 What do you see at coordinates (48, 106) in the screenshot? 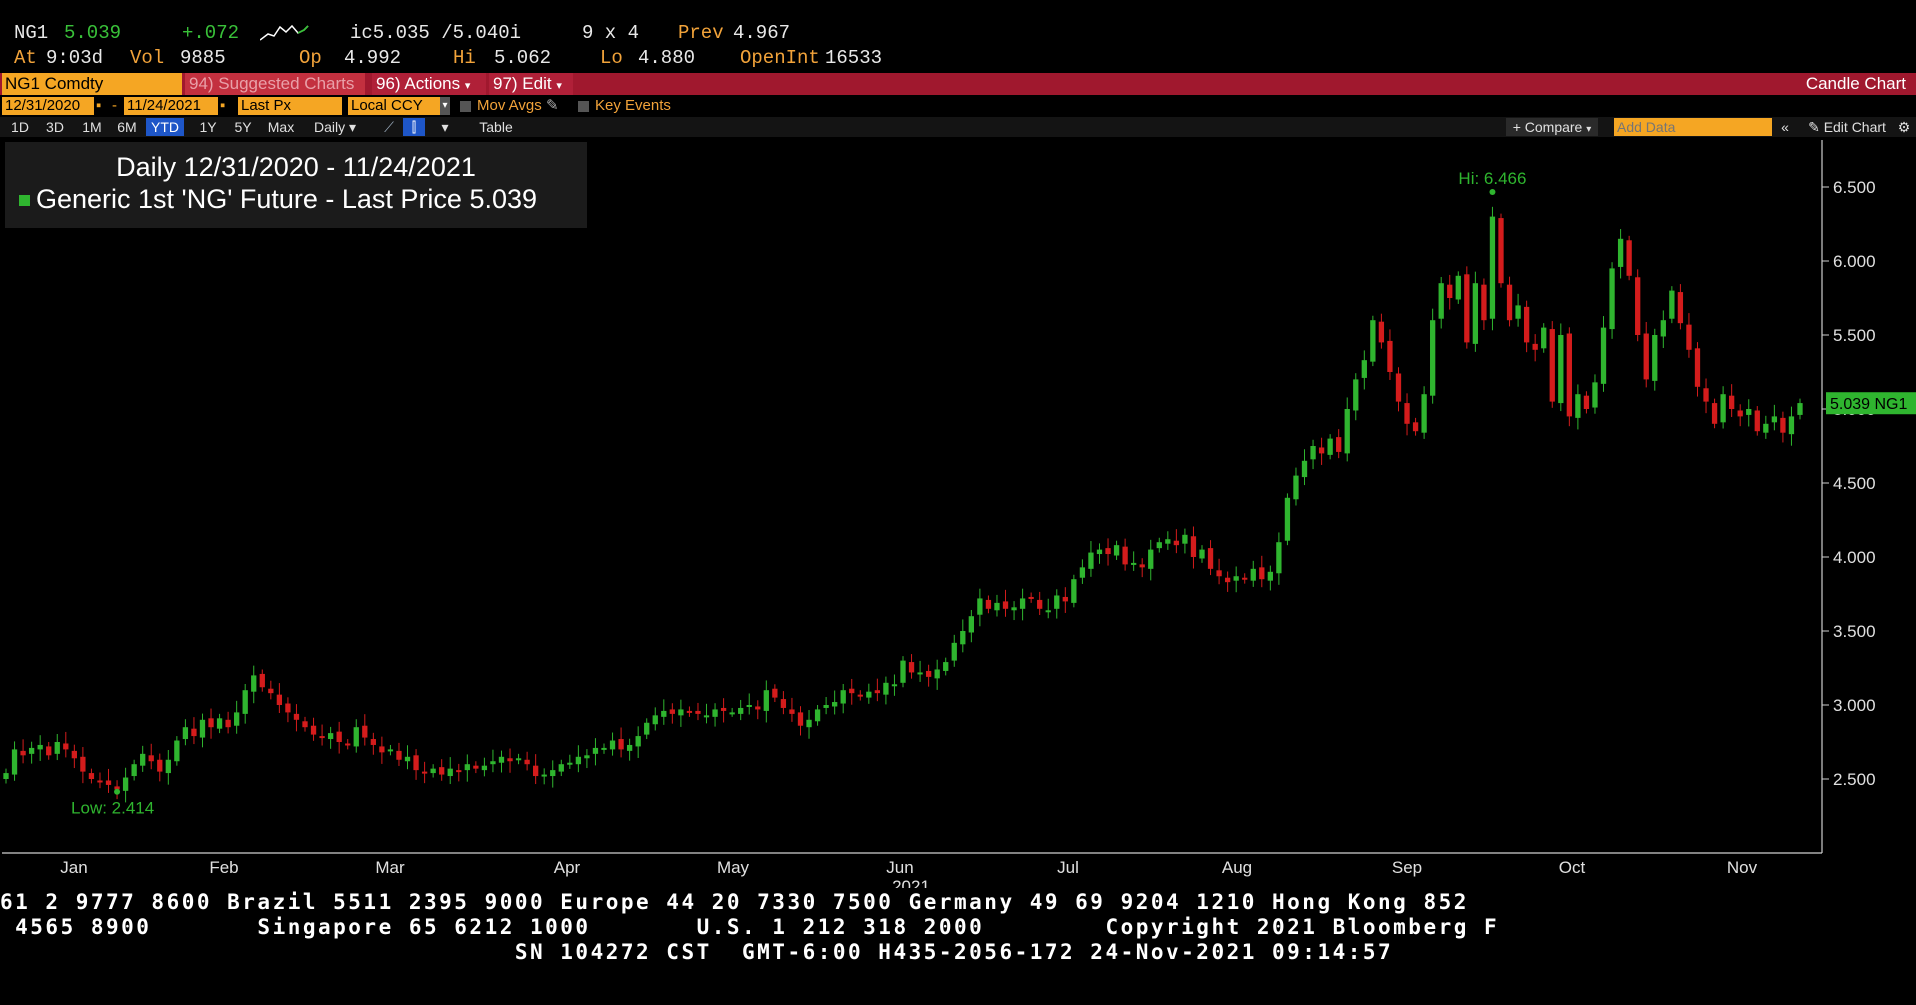
I see `start-date-field: 12/31/2020` at bounding box center [48, 106].